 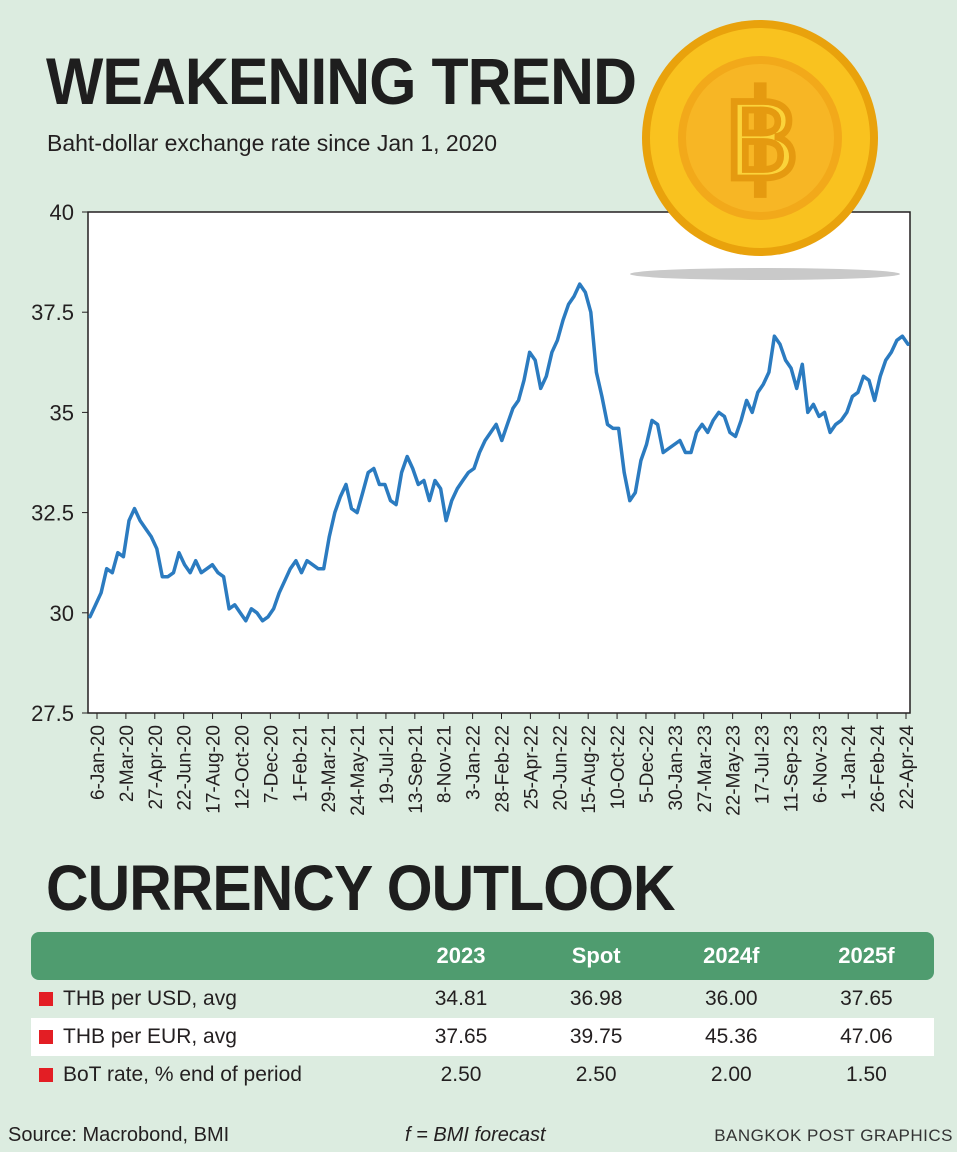 I want to click on row-label: THB per EUR, avg, so click(x=150, y=1036).